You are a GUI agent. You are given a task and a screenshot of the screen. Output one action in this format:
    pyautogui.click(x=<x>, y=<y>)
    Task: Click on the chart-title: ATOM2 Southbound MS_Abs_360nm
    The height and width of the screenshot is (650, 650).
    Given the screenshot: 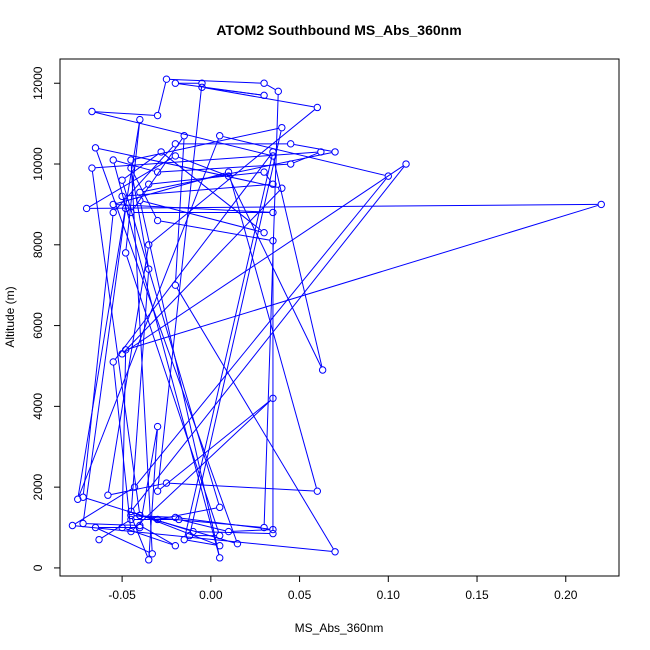 What is the action you would take?
    pyautogui.click(x=338, y=30)
    